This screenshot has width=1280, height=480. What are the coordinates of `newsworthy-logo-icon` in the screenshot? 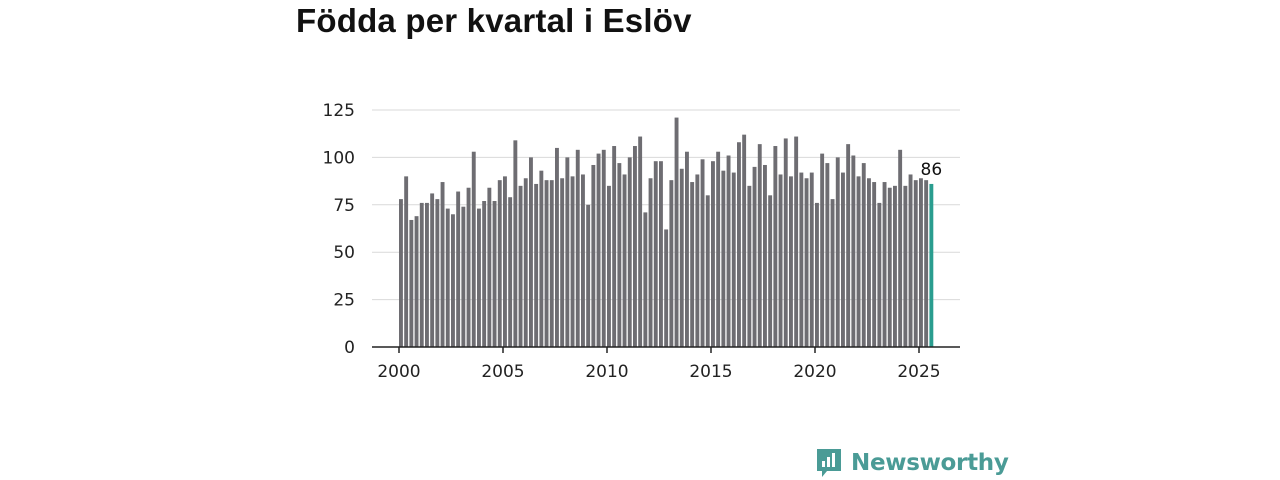 It's located at (829, 463).